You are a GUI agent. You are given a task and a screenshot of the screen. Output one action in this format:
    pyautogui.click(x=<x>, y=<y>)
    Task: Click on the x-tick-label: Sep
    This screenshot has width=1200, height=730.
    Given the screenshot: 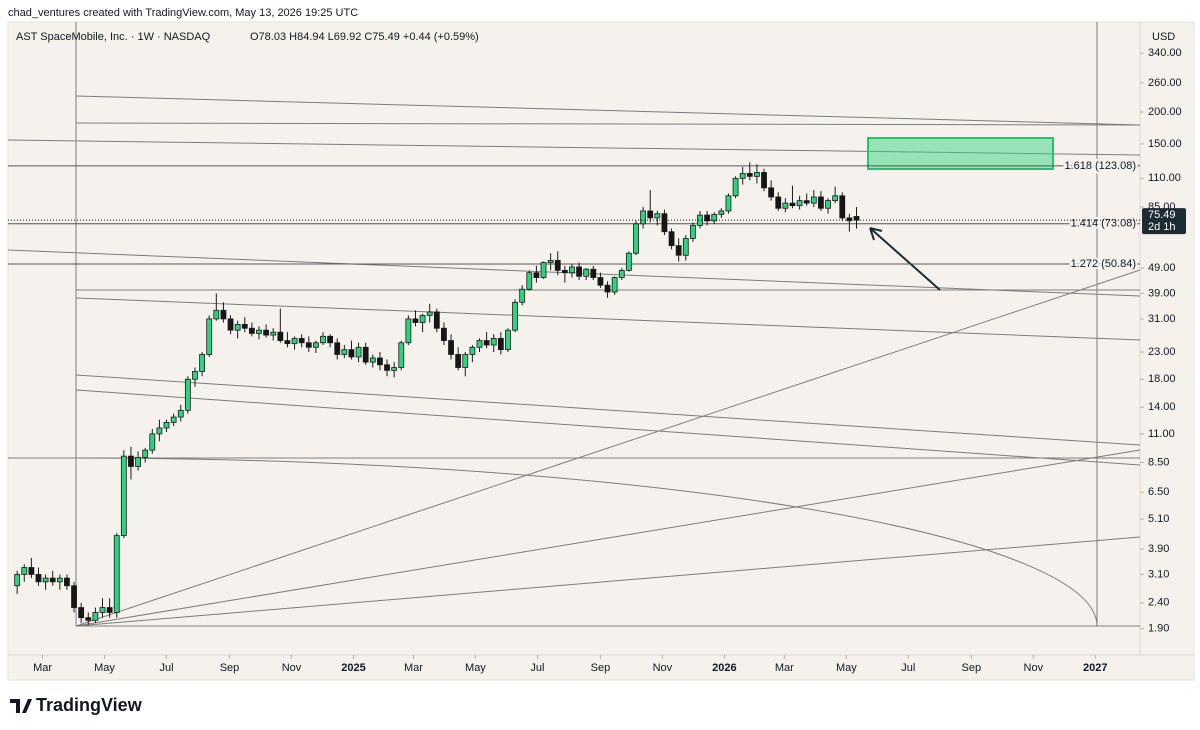 What is the action you would take?
    pyautogui.click(x=601, y=668)
    